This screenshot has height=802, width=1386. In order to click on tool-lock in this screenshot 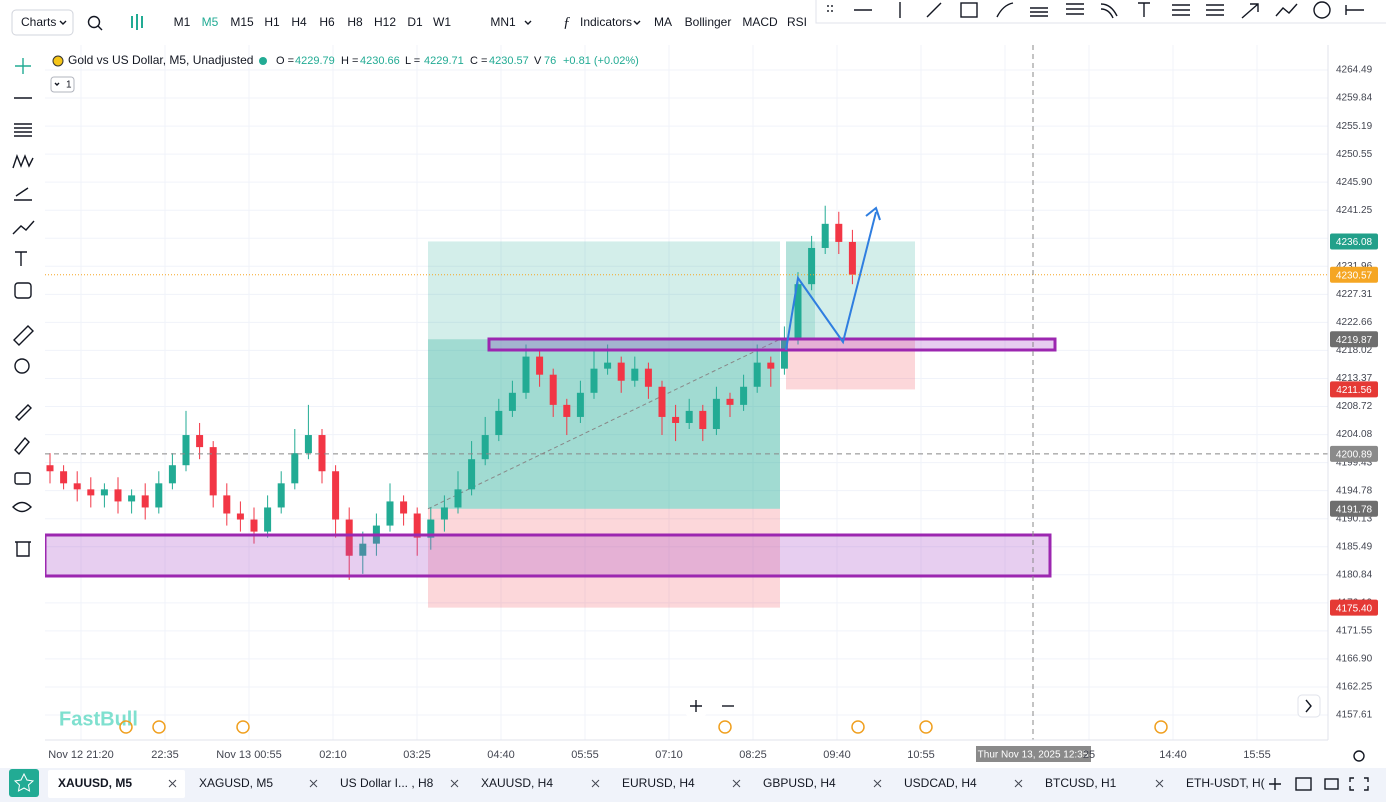, I will do `click(22, 478)`.